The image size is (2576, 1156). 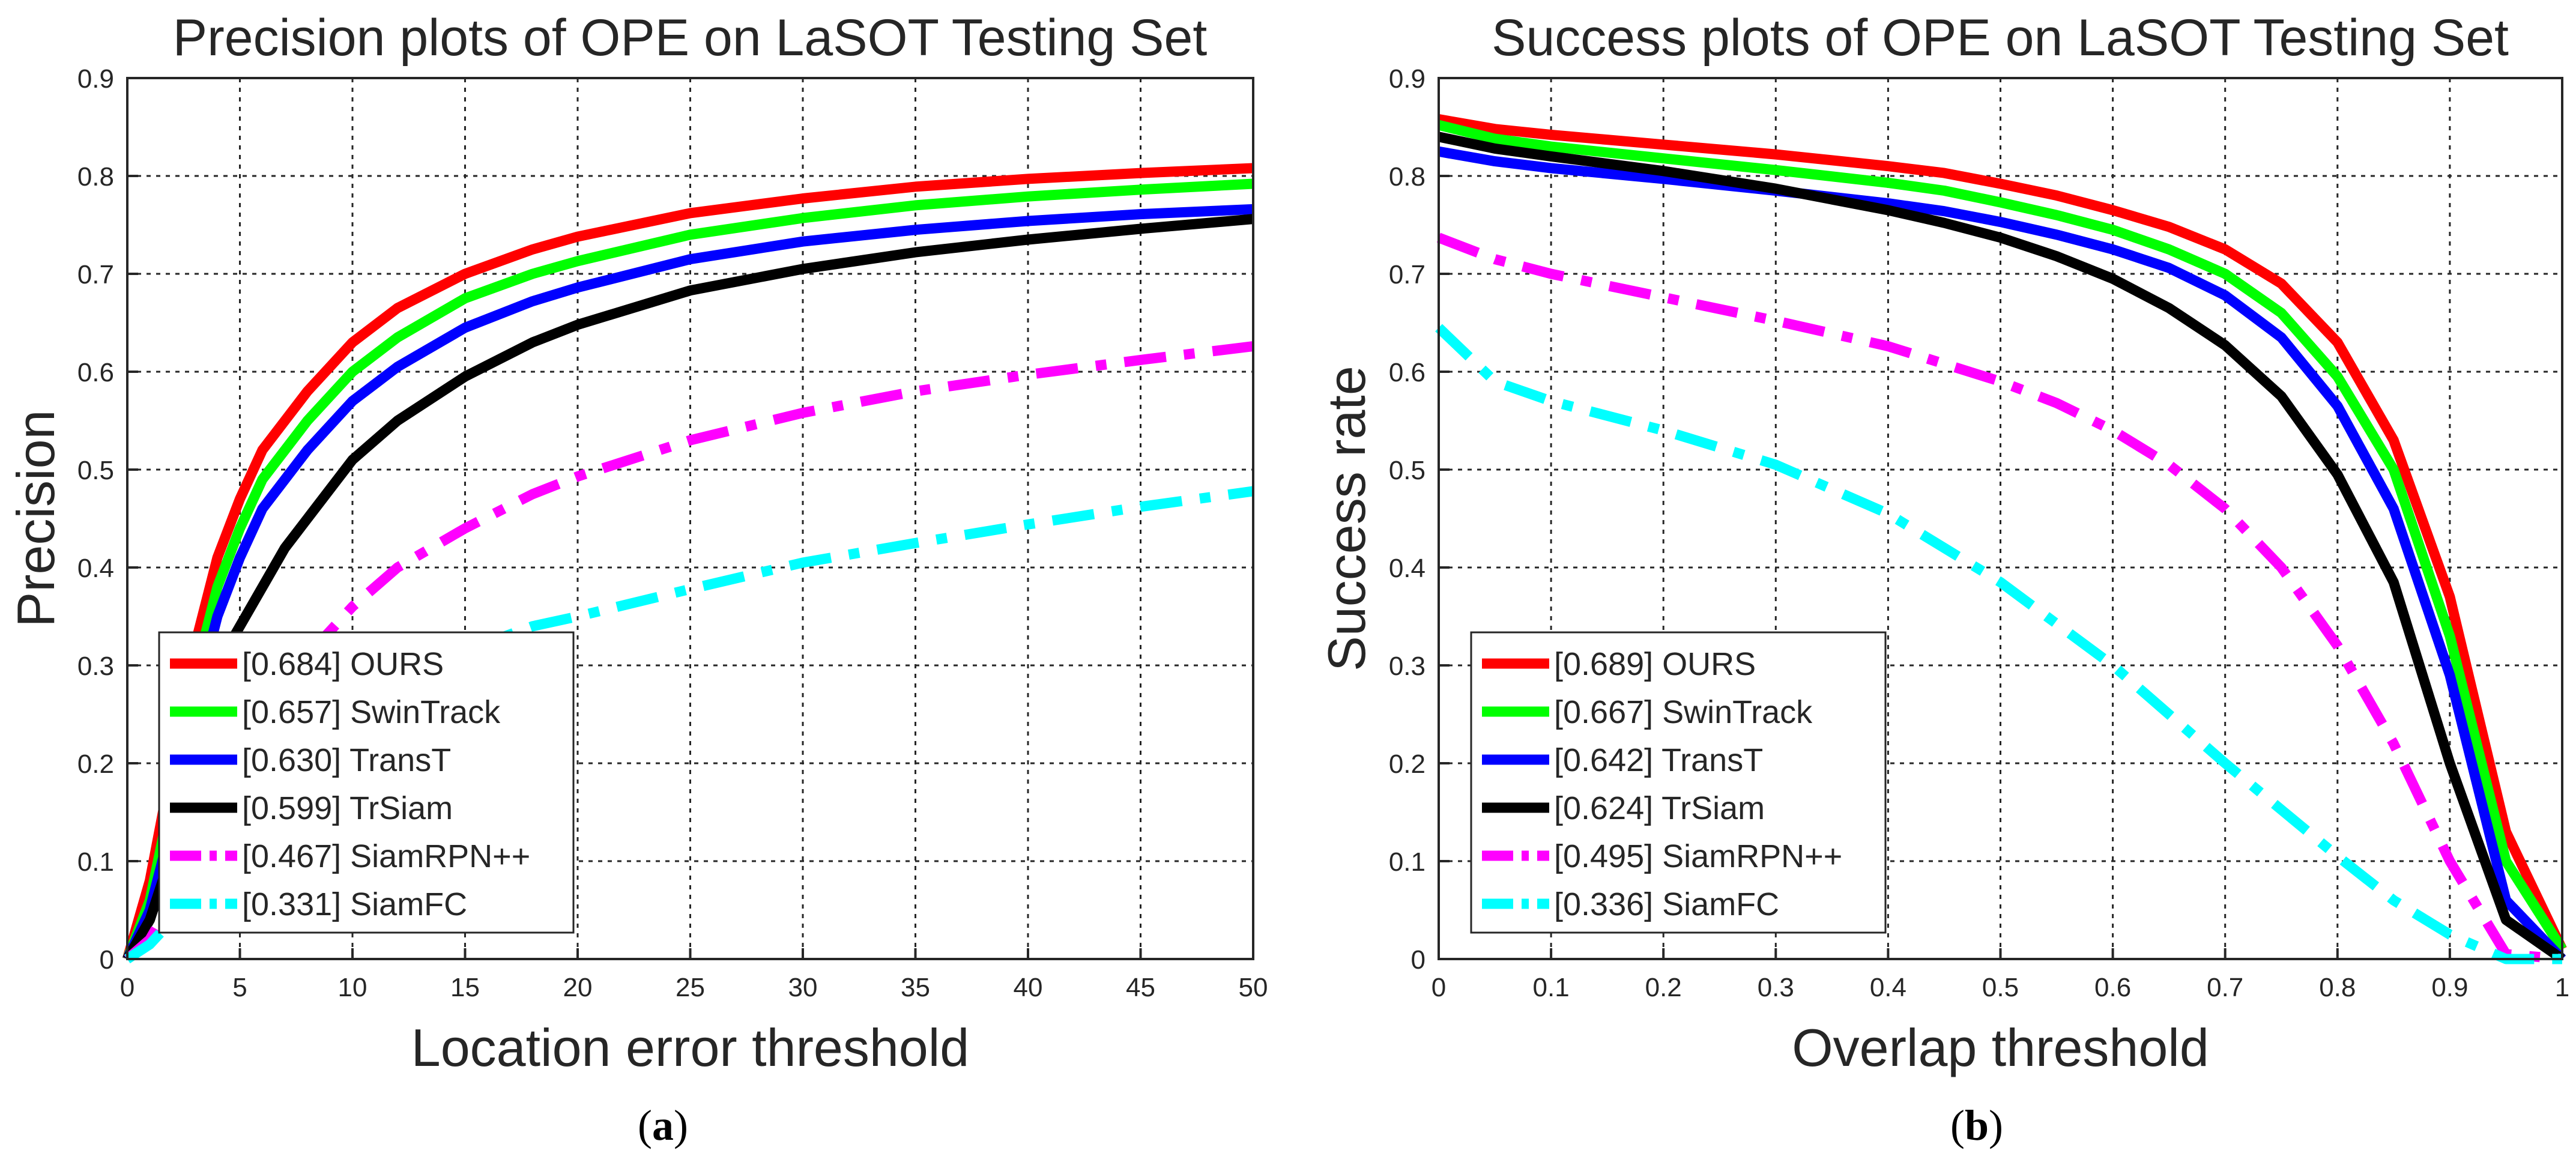 I want to click on x-axis-label: Overlap threshold, so click(x=2000, y=1047).